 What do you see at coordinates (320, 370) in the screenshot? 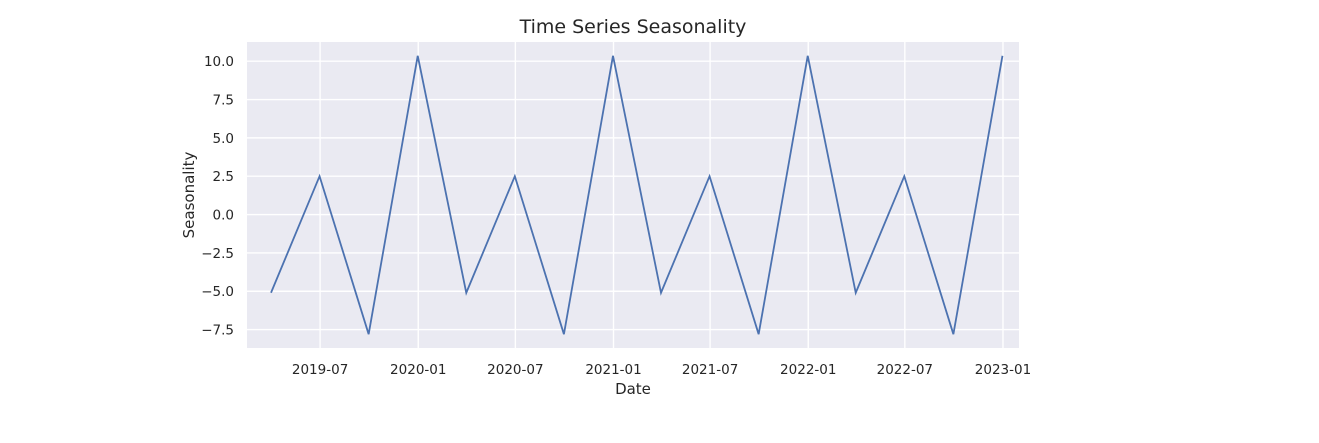
I see `x-tick-label: 2019-07` at bounding box center [320, 370].